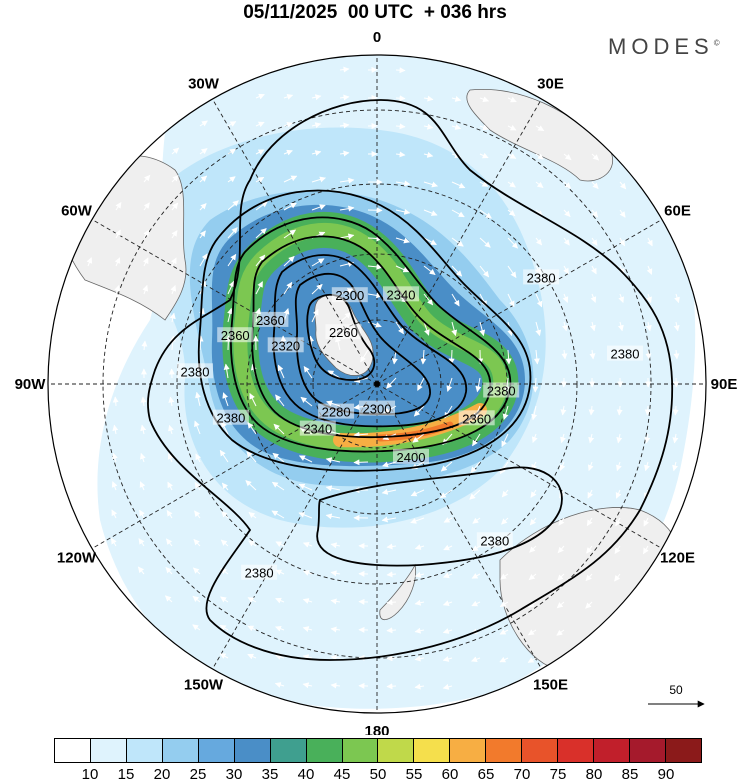  Describe the element at coordinates (677, 558) in the screenshot. I see `longitude-label: 120E` at that location.